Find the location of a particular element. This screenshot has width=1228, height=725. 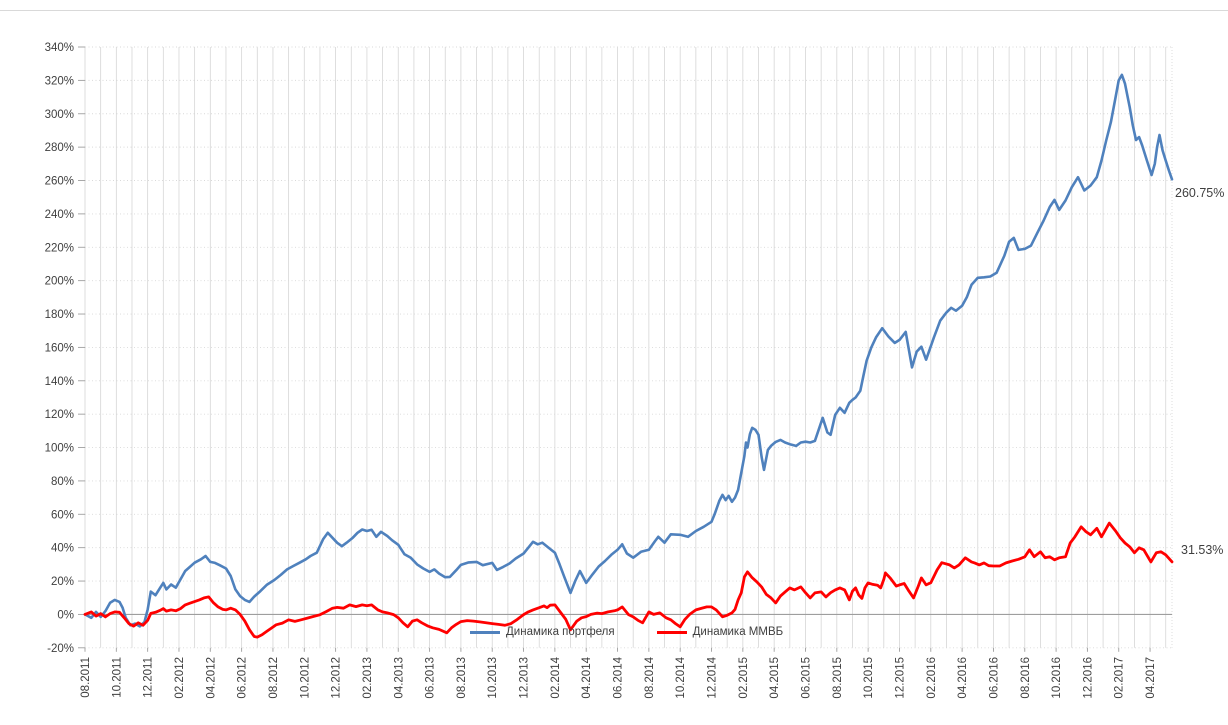

x-tick-label: 02.2015 is located at coordinates (744, 678).